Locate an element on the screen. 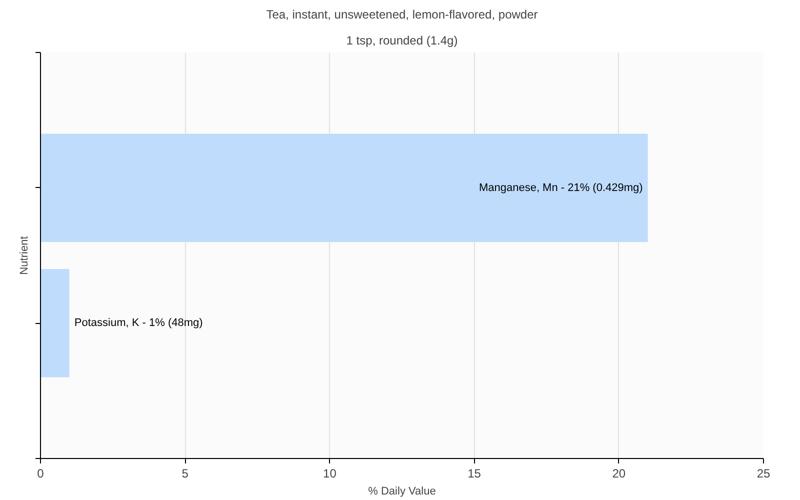  chart-subtitle: 1 tsp, rounded (1.4g) is located at coordinates (402, 41).